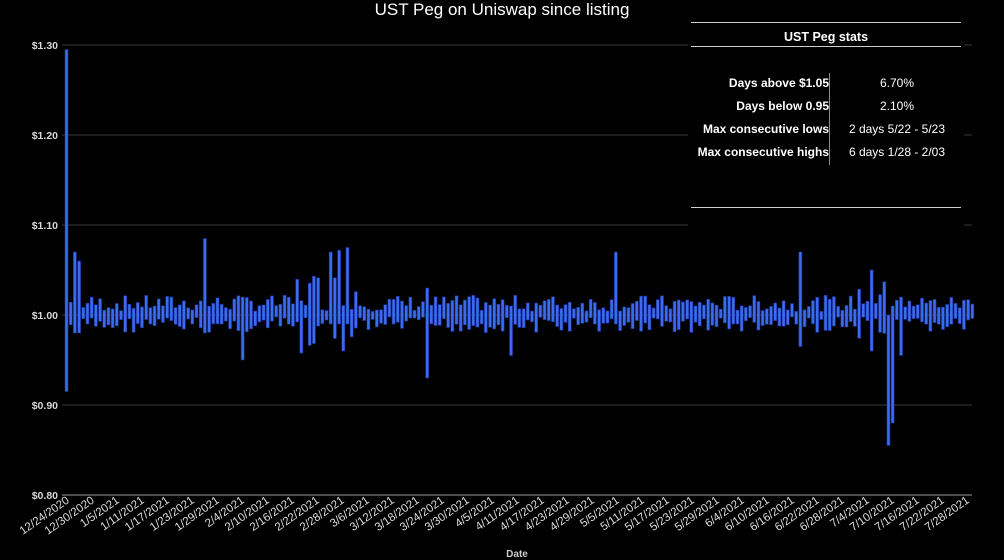 The width and height of the screenshot is (1004, 560). What do you see at coordinates (897, 152) in the screenshot?
I see `stats-row-value: 6 days 1/28 - 2/03` at bounding box center [897, 152].